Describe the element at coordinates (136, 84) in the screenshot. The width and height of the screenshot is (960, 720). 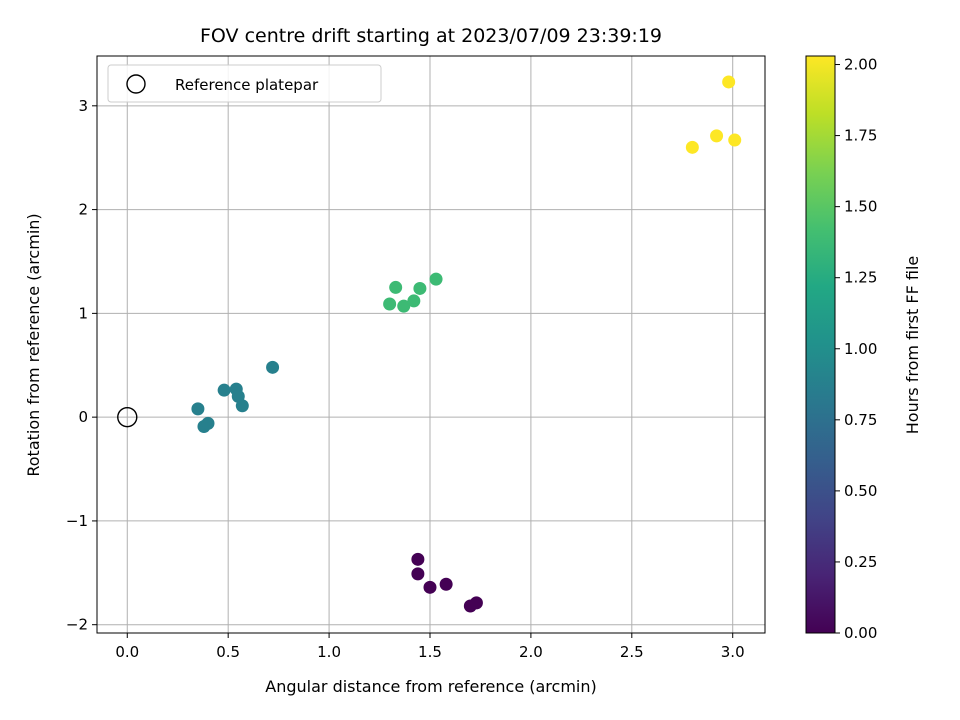
I see `legend-reference-marker` at that location.